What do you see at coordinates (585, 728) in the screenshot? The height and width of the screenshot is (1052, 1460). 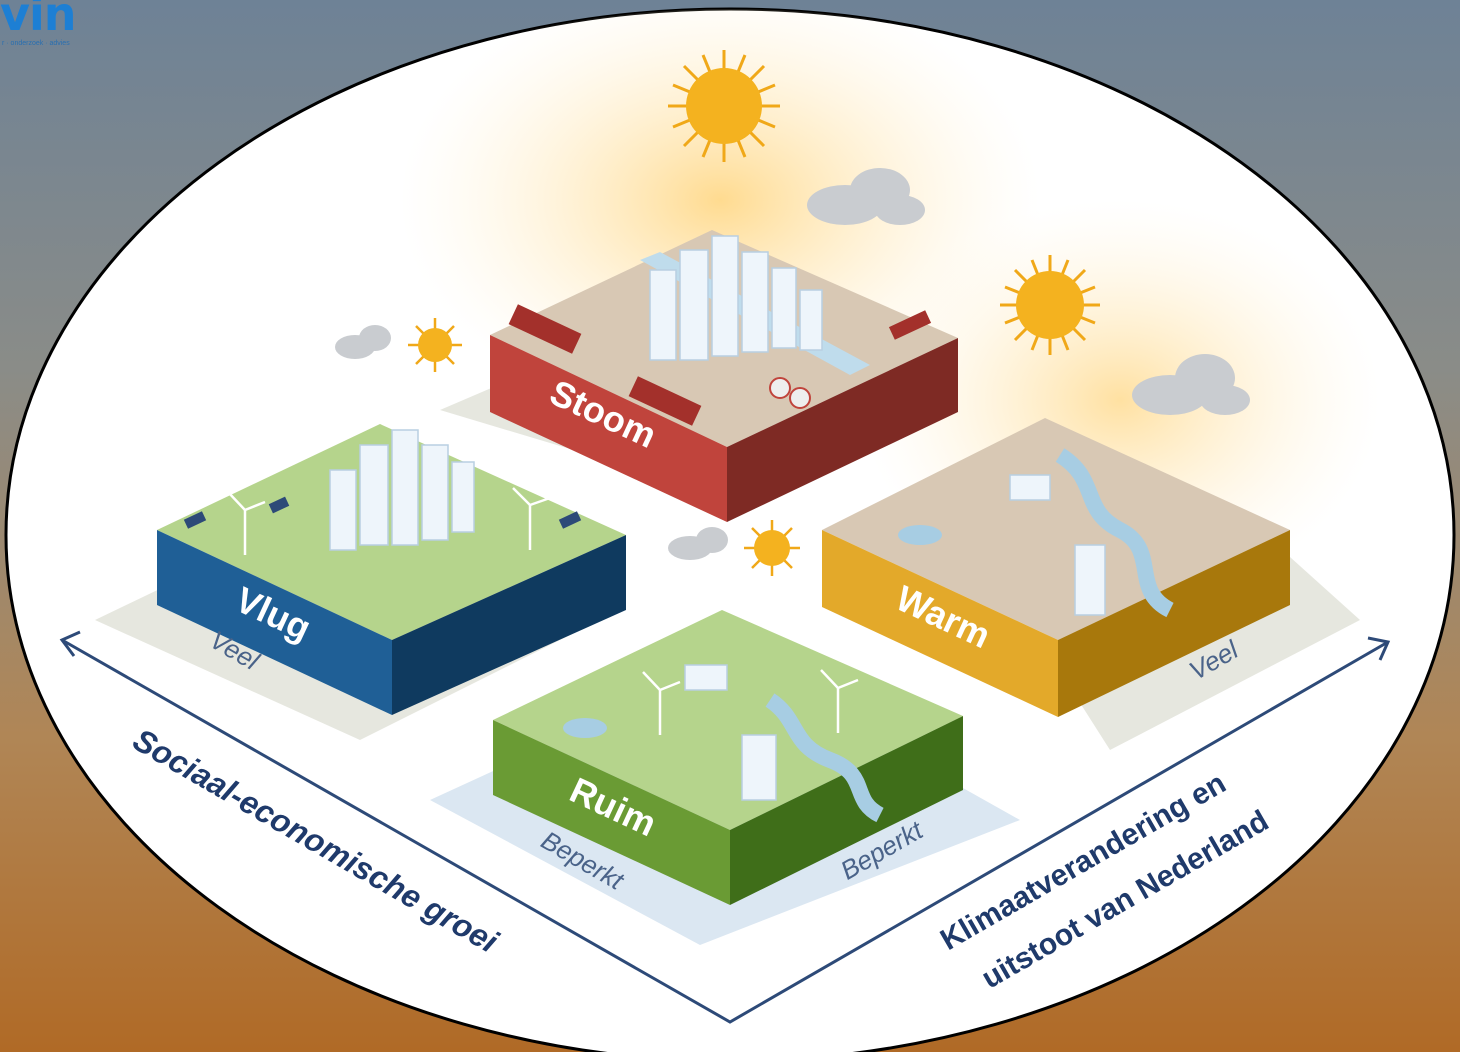 I see `ruim-lake` at bounding box center [585, 728].